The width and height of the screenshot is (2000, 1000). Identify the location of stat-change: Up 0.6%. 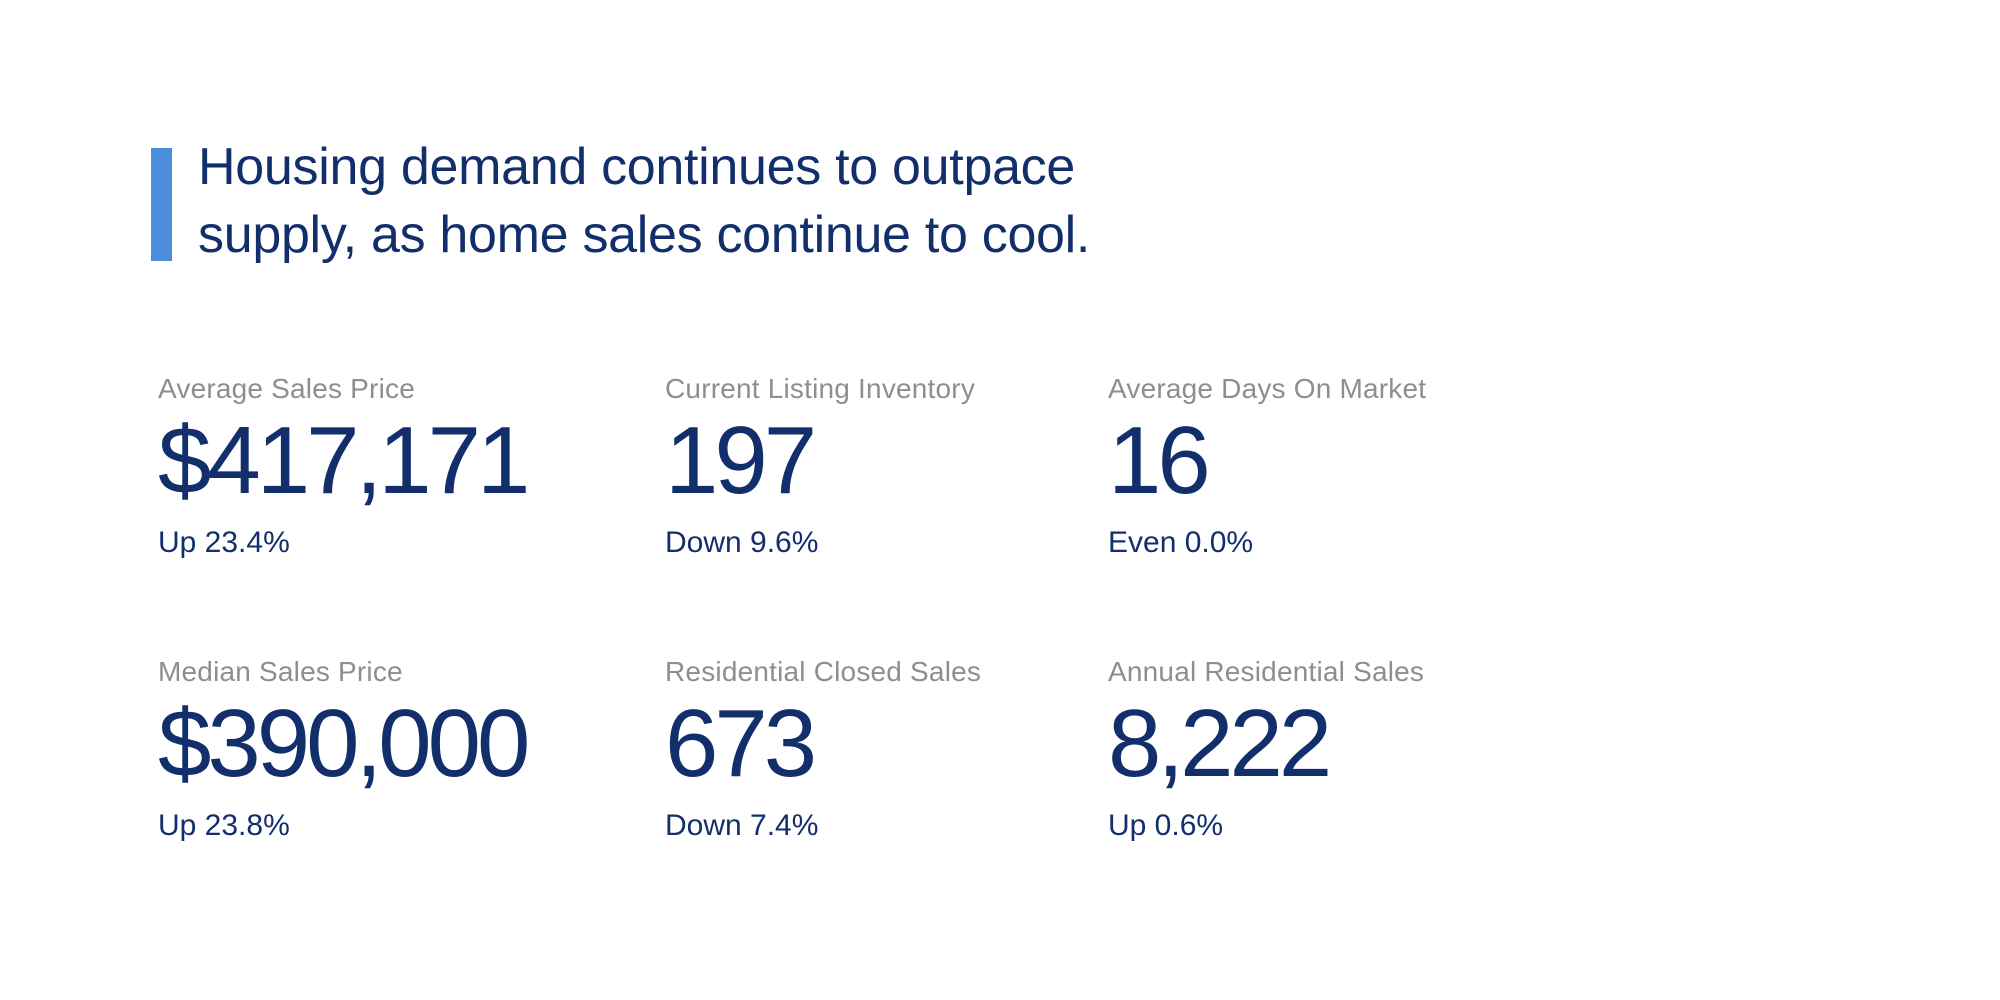
(1166, 825).